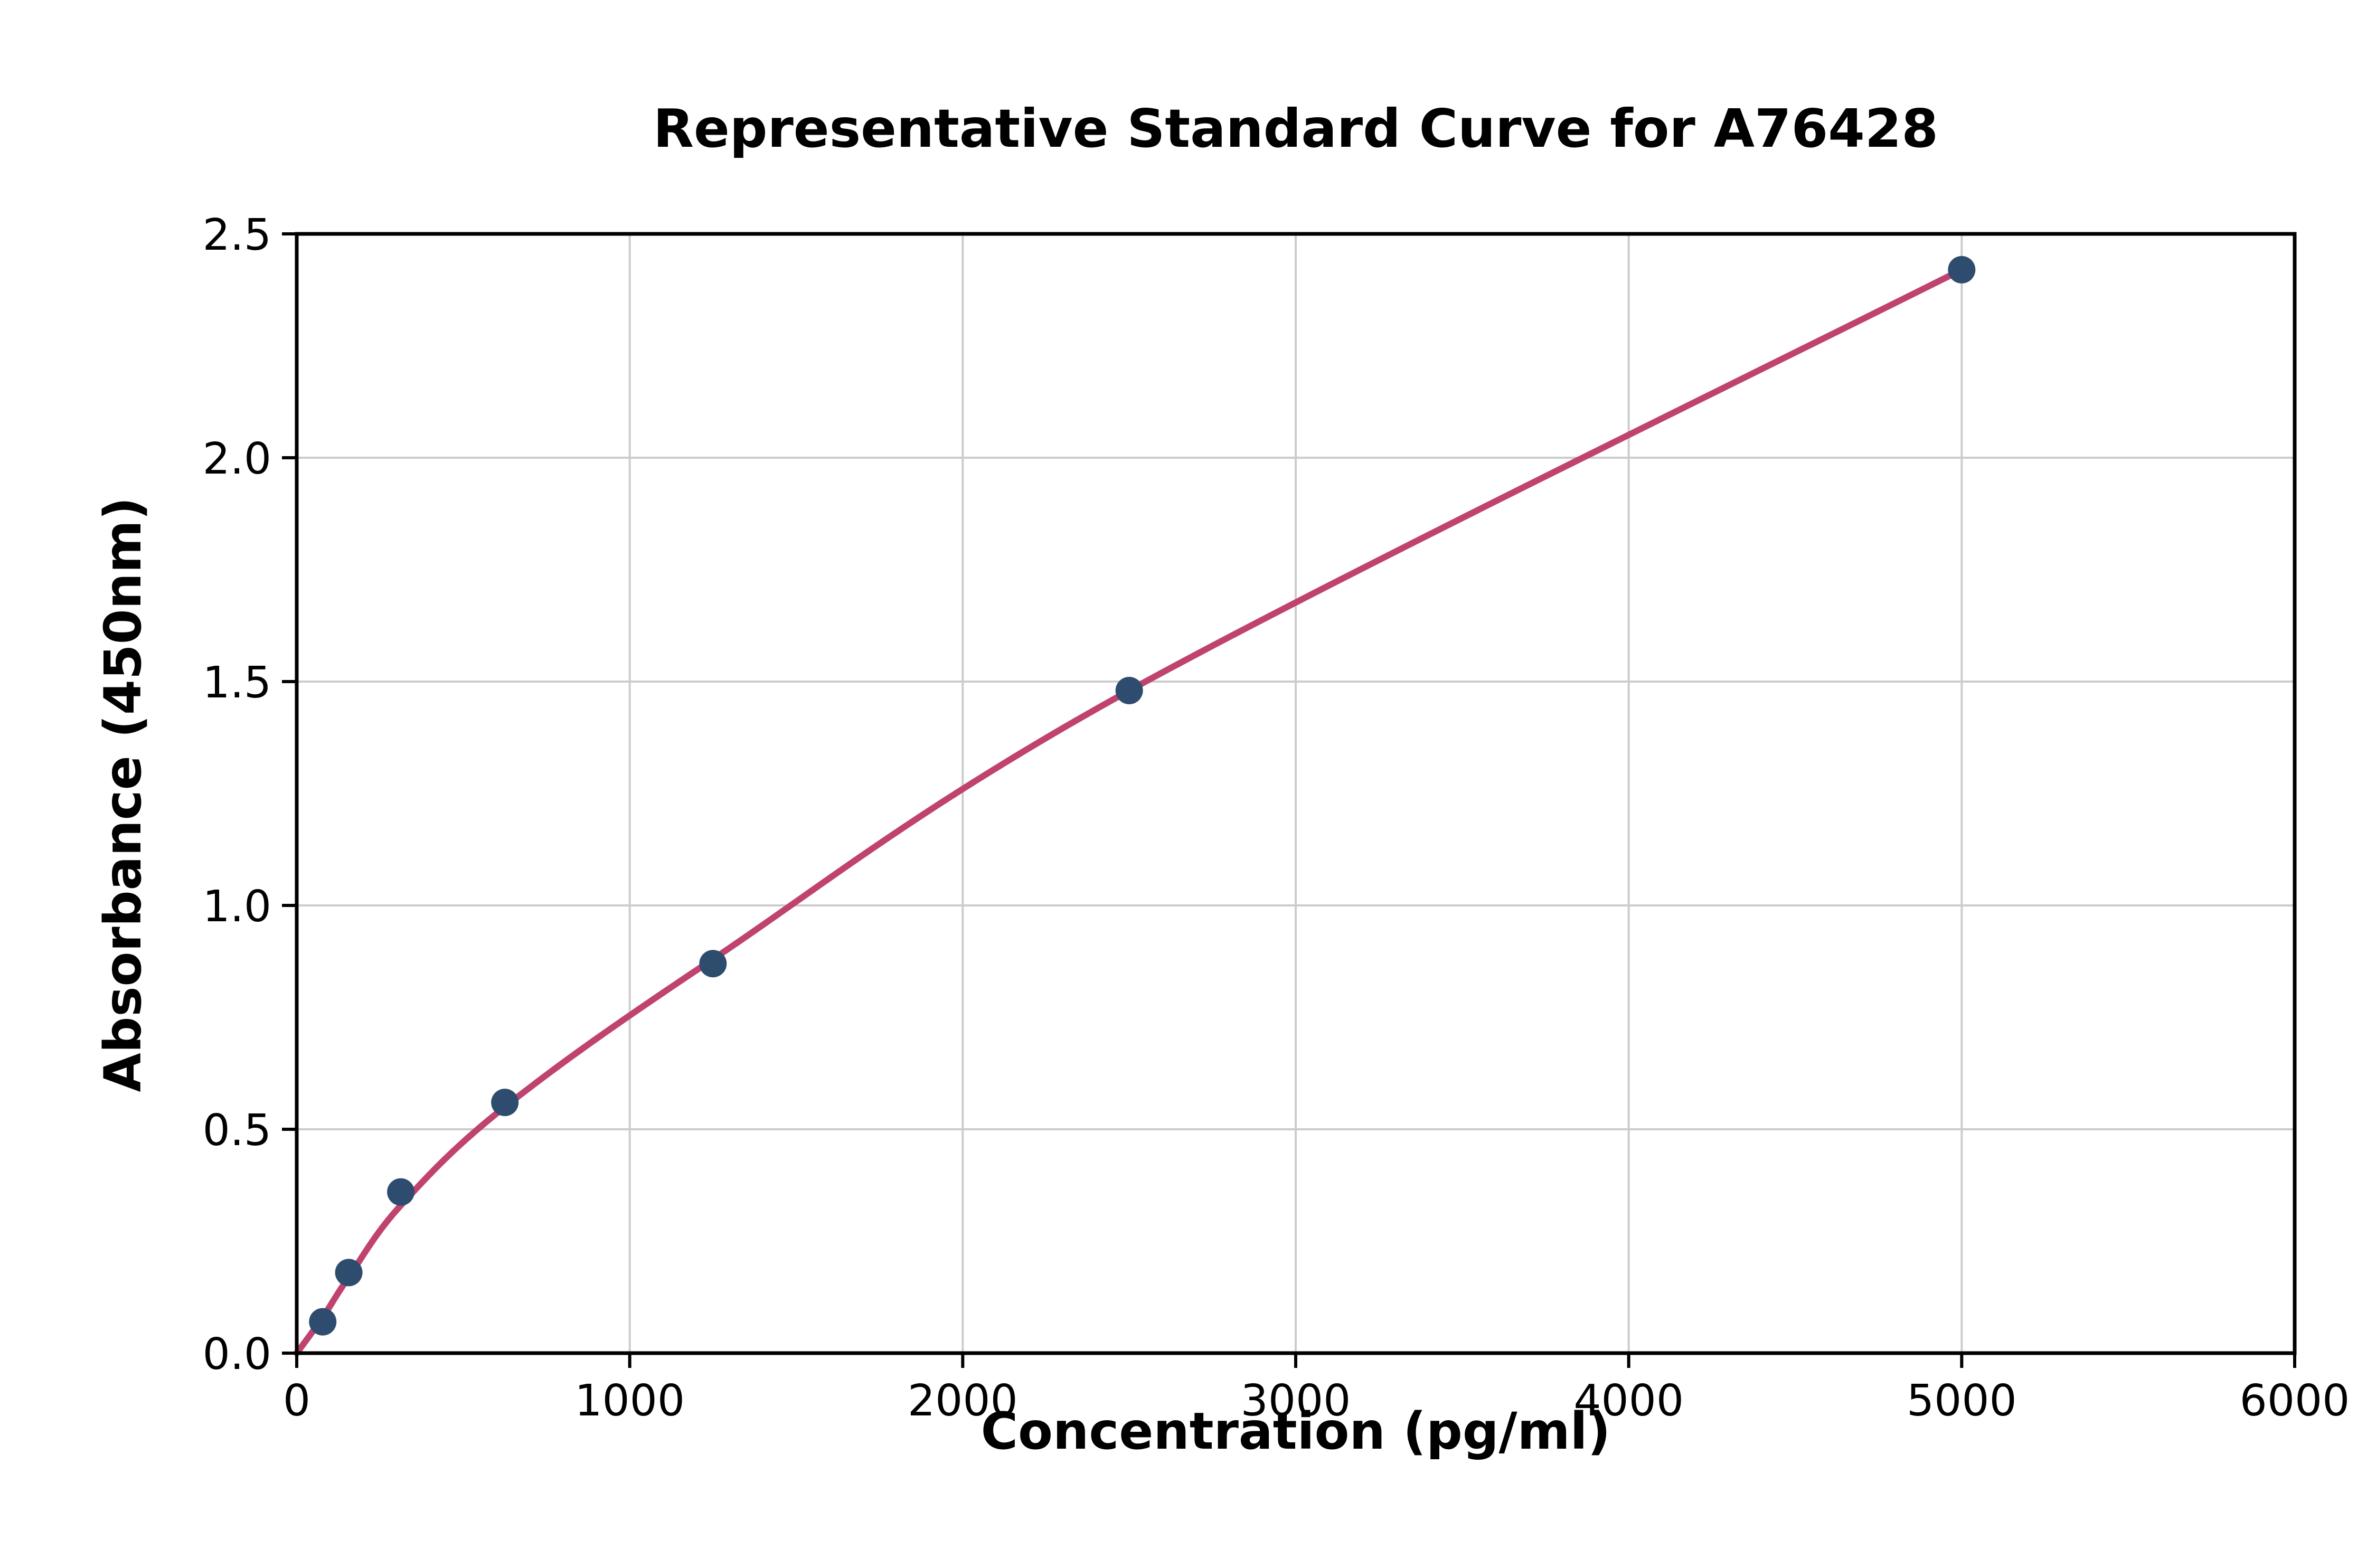 The height and width of the screenshot is (1568, 2376). What do you see at coordinates (237, 907) in the screenshot?
I see `y-tick-label: 1.0` at bounding box center [237, 907].